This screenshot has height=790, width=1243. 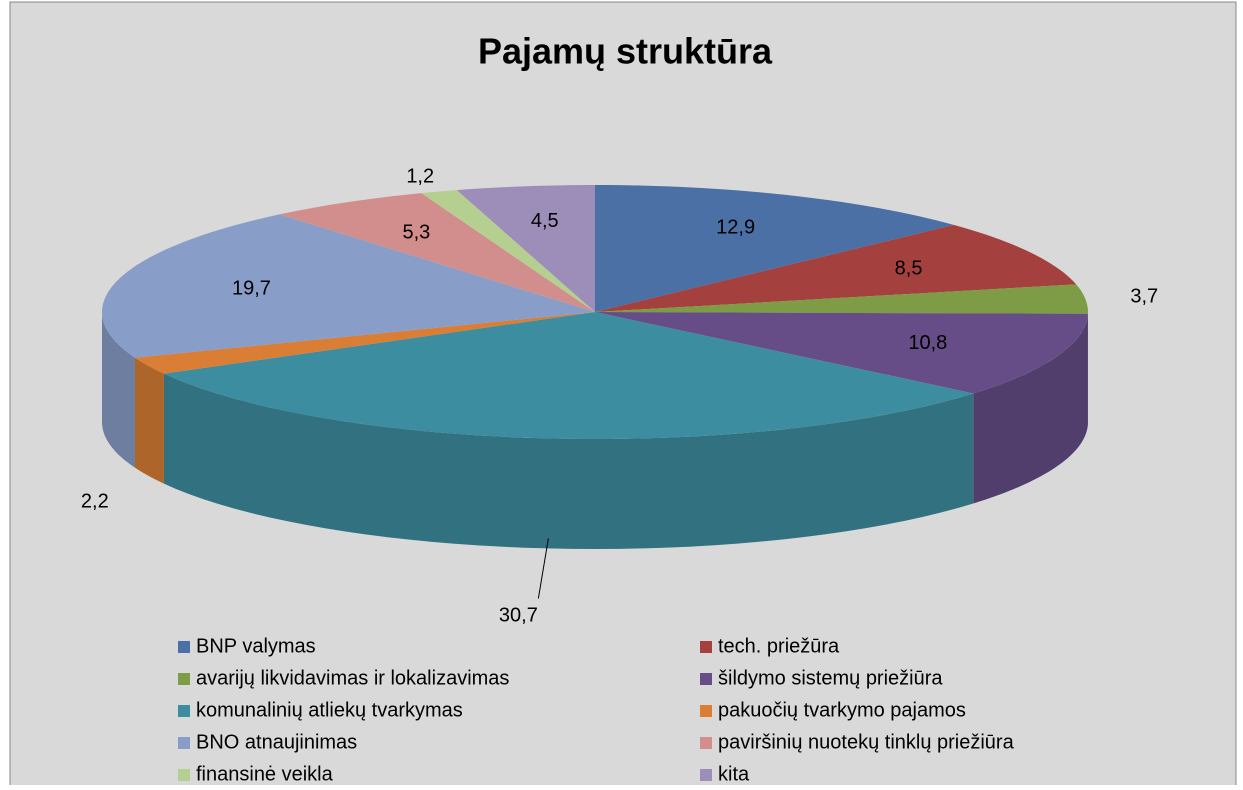 I want to click on legend-label: avarijų likvidavimas ir lokalizavimas, so click(x=352, y=678).